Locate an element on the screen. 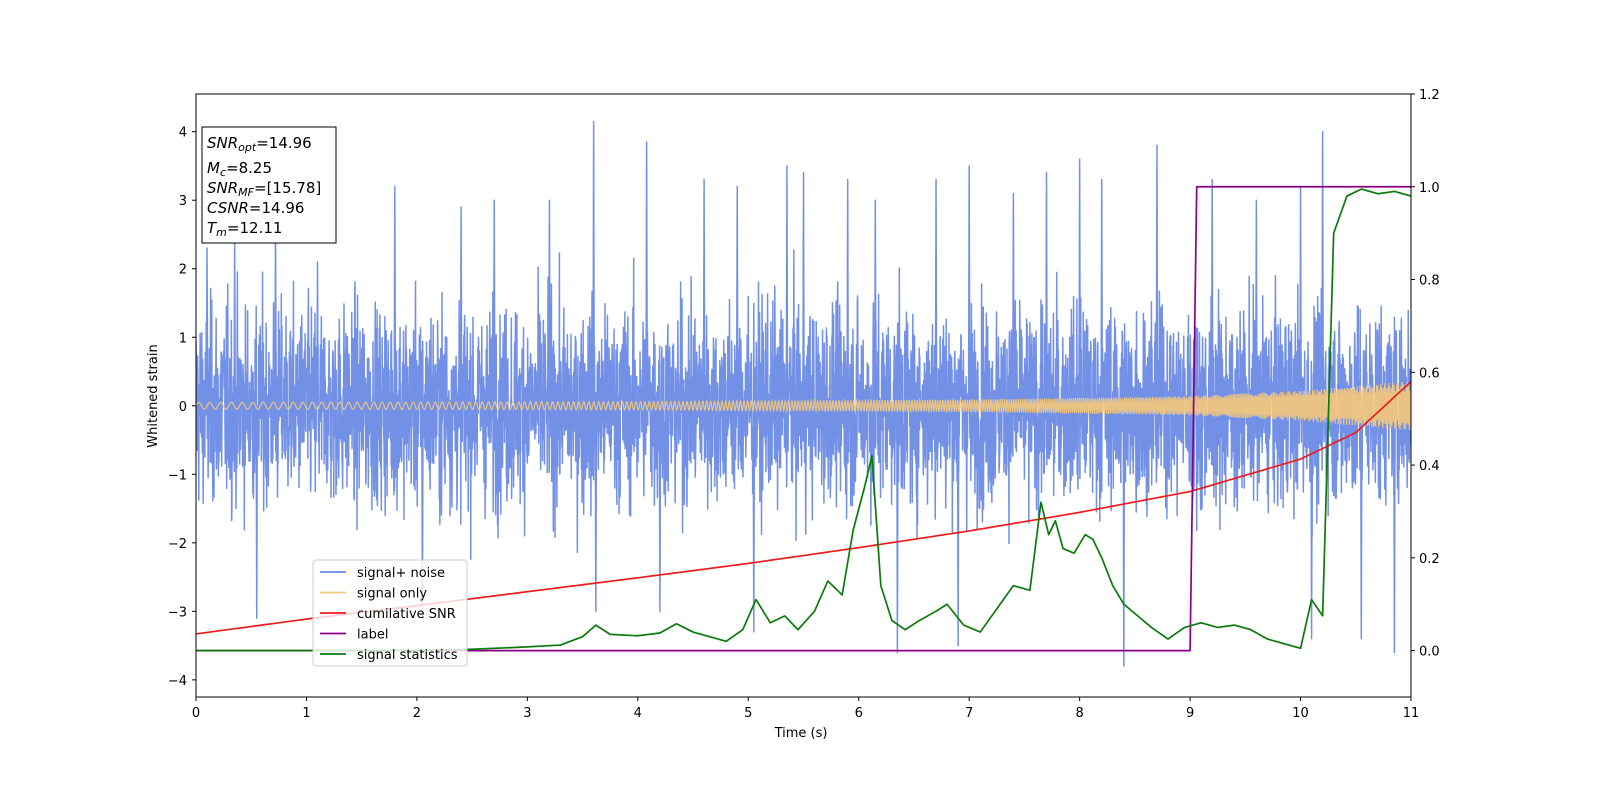 Image resolution: width=1600 pixels, height=800 pixels. x-tick-label: 6 is located at coordinates (859, 713).